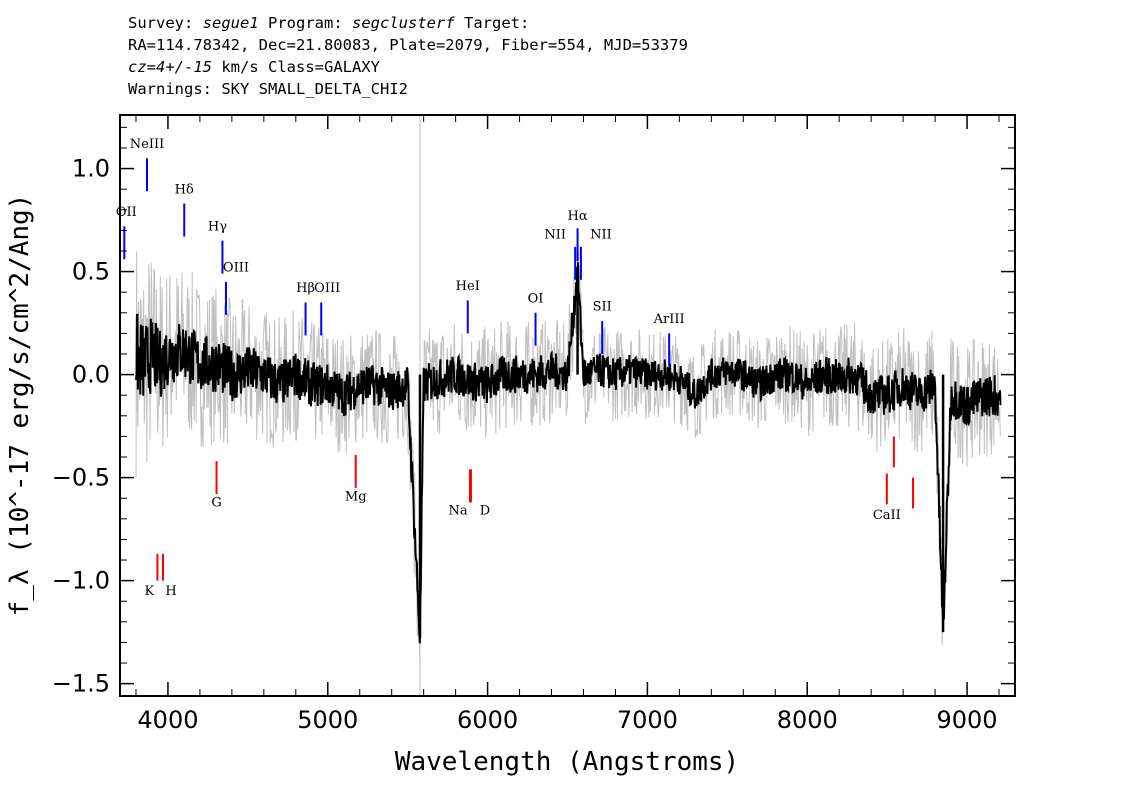 Image resolution: width=1134 pixels, height=810 pixels. I want to click on emission-line-label: OII, so click(126, 212).